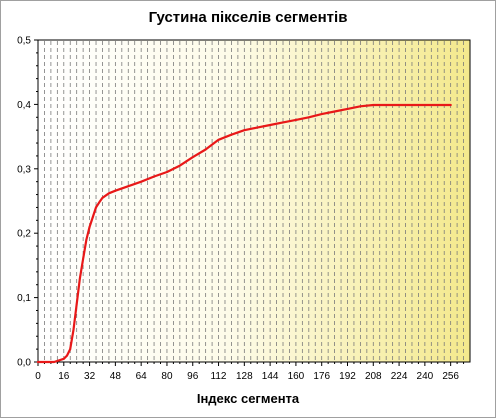  What do you see at coordinates (142, 376) in the screenshot?
I see `x-tick-label: 64` at bounding box center [142, 376].